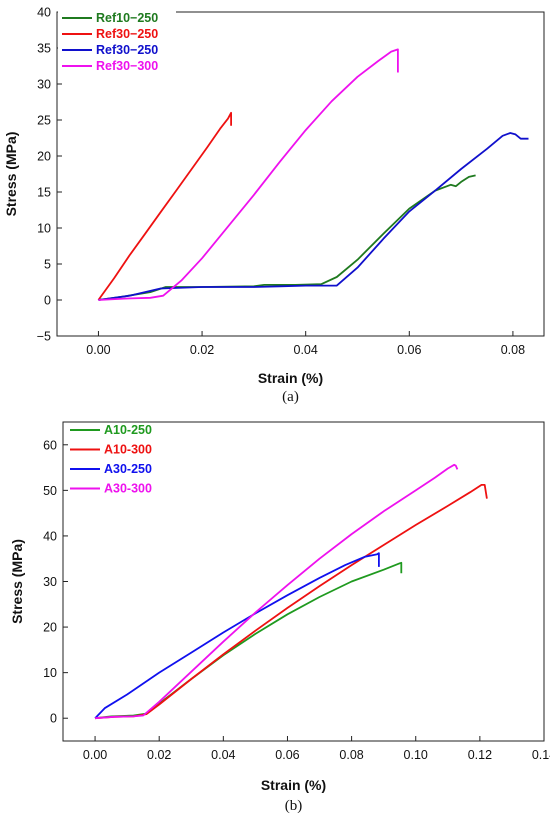 The image size is (550, 824). Describe the element at coordinates (50, 445) in the screenshot. I see `y-tick-label: 60` at that location.